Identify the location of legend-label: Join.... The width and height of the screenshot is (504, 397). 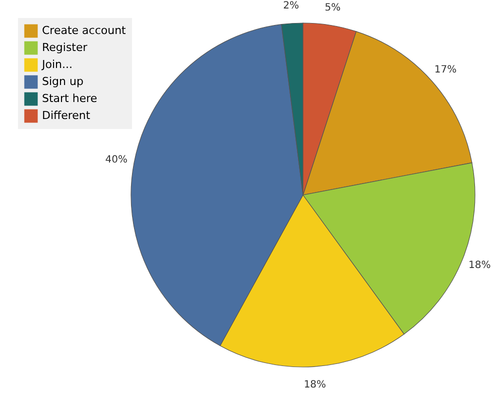
(56, 64).